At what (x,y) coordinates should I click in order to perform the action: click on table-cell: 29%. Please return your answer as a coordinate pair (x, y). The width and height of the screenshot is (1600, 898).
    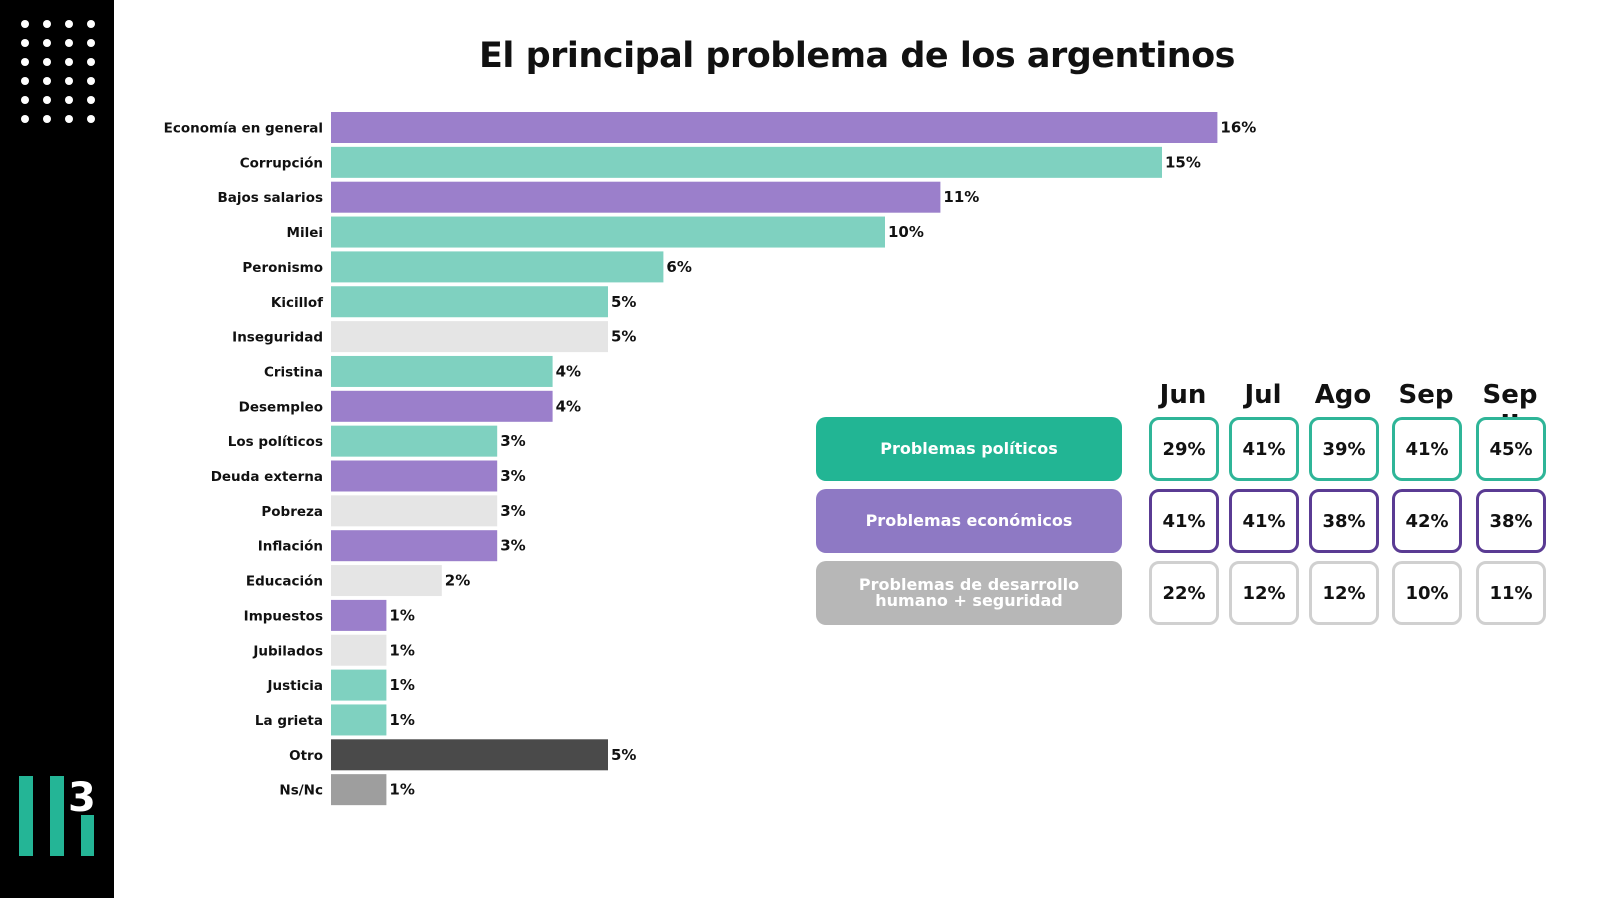
    Looking at the image, I should click on (1184, 449).